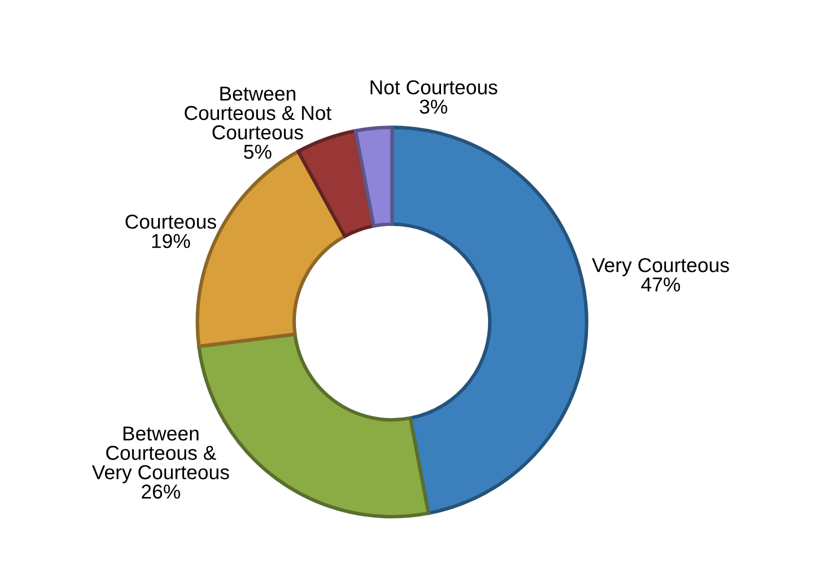 The width and height of the screenshot is (821, 574). What do you see at coordinates (171, 241) in the screenshot?
I see `data-label: 19%` at bounding box center [171, 241].